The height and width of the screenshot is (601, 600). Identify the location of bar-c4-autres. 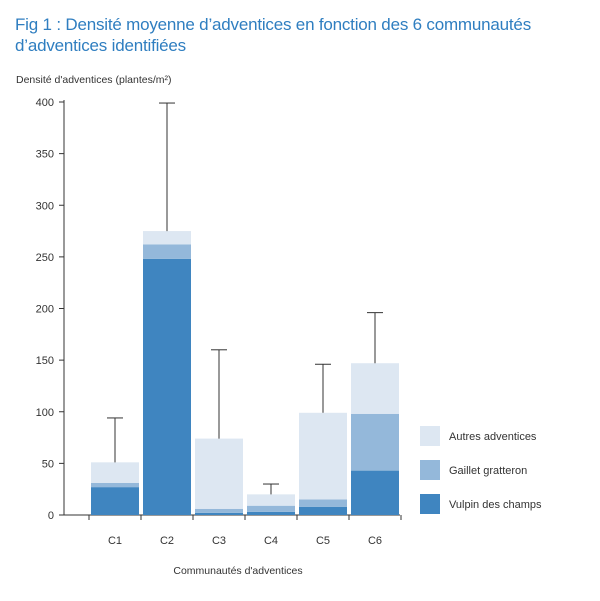
(271, 500).